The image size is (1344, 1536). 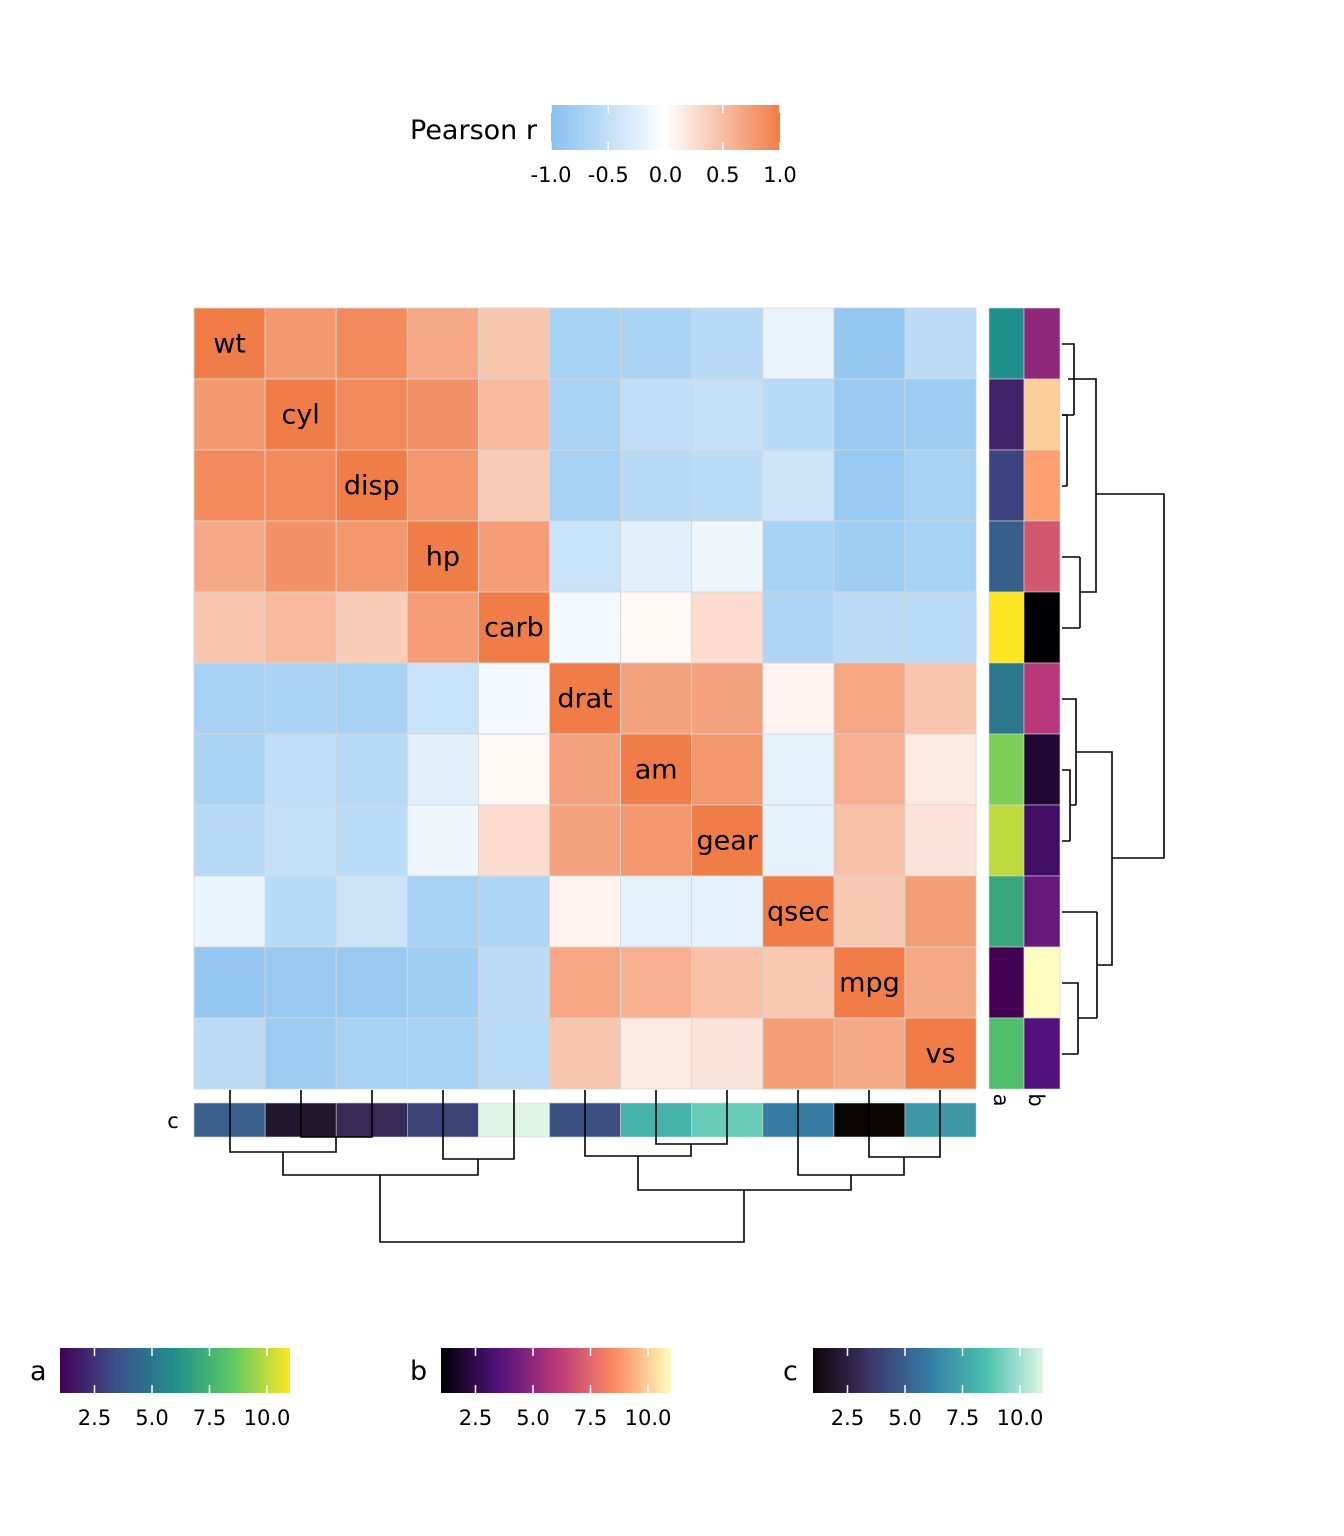 I want to click on pearson-legend-title: Pearson r, so click(x=474, y=130).